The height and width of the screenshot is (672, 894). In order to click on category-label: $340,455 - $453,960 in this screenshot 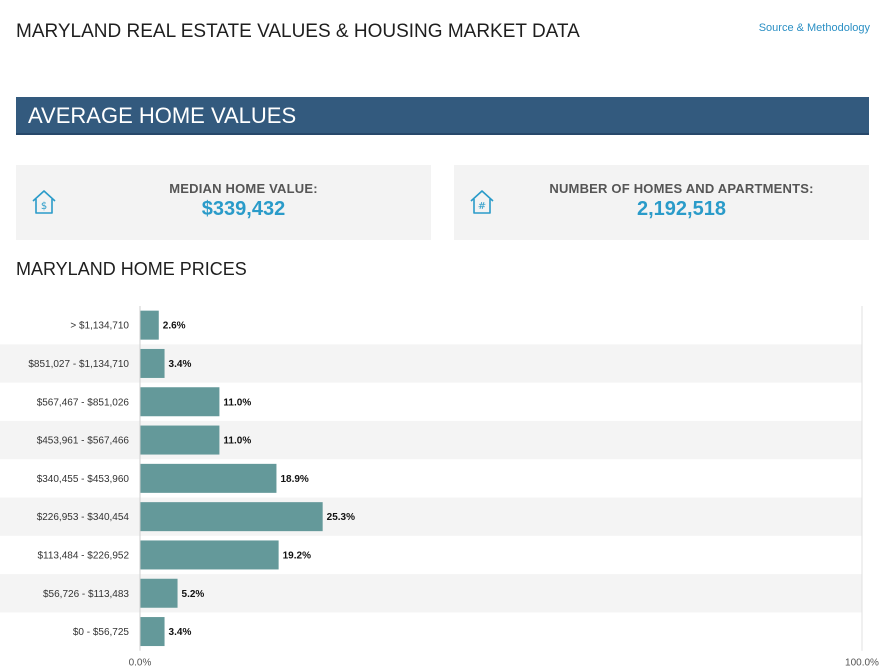, I will do `click(83, 479)`.